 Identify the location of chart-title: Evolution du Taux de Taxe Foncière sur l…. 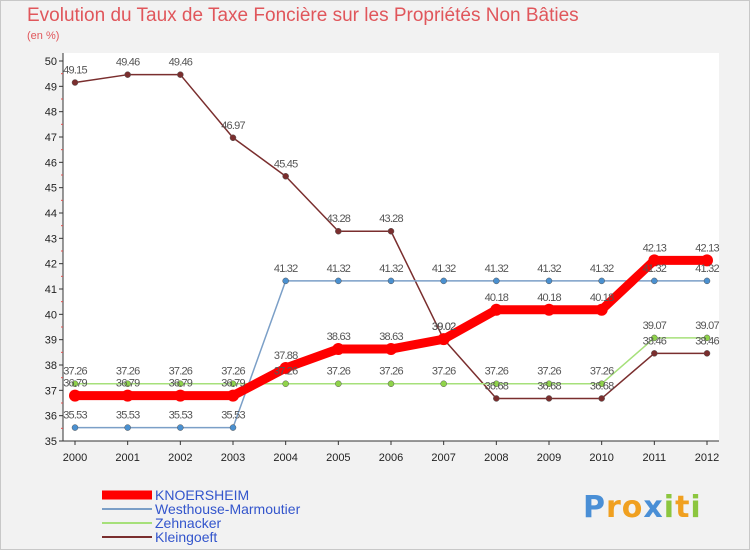
(303, 15).